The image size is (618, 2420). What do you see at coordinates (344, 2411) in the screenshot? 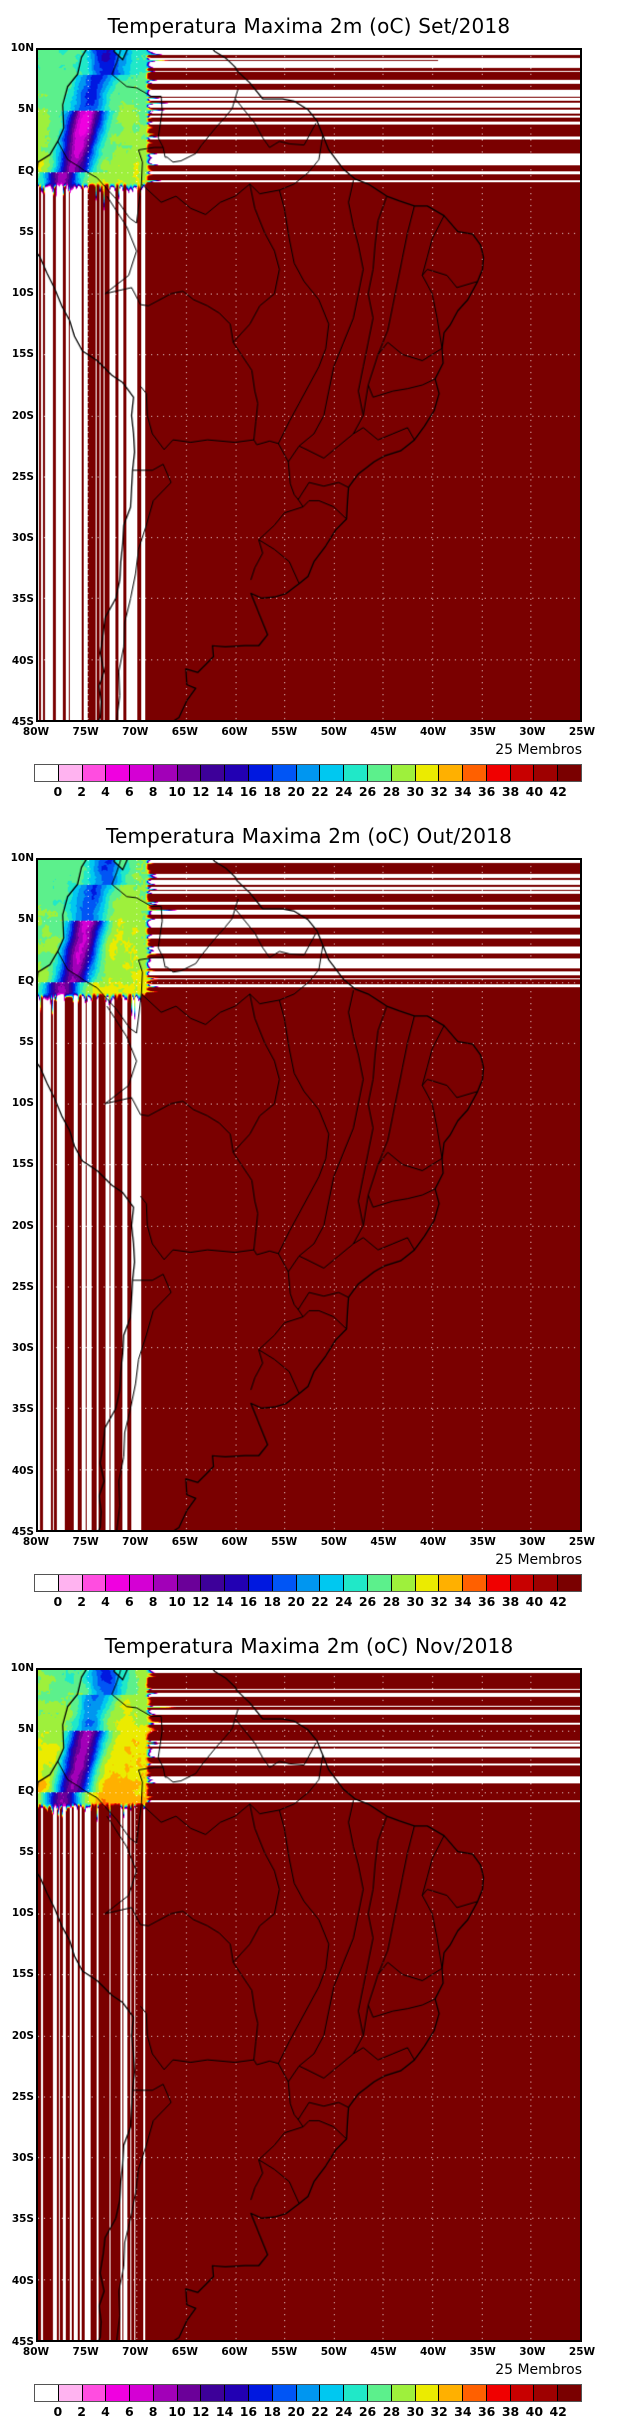
I see `colorbar-tick-label: 24` at bounding box center [344, 2411].